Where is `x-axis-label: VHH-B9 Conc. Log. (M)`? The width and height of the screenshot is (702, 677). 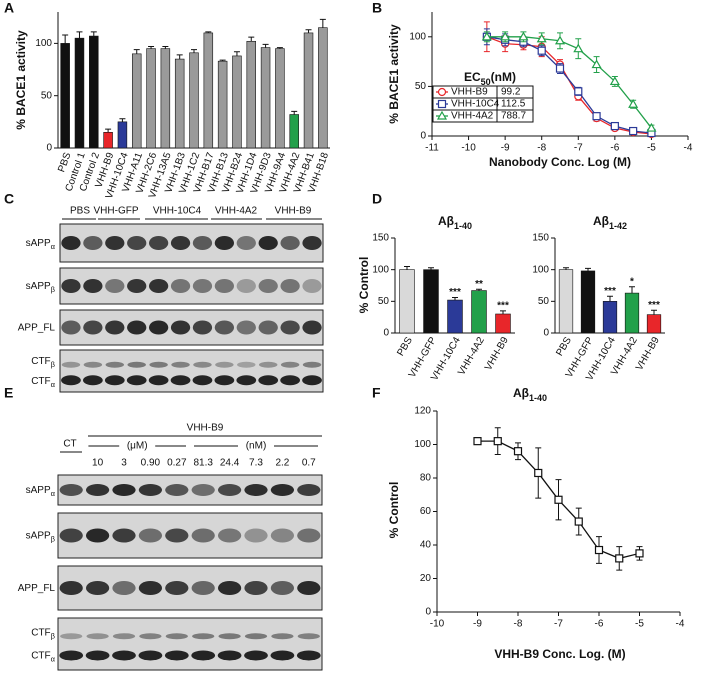
x-axis-label: VHH-B9 Conc. Log. (M) is located at coordinates (559, 654).